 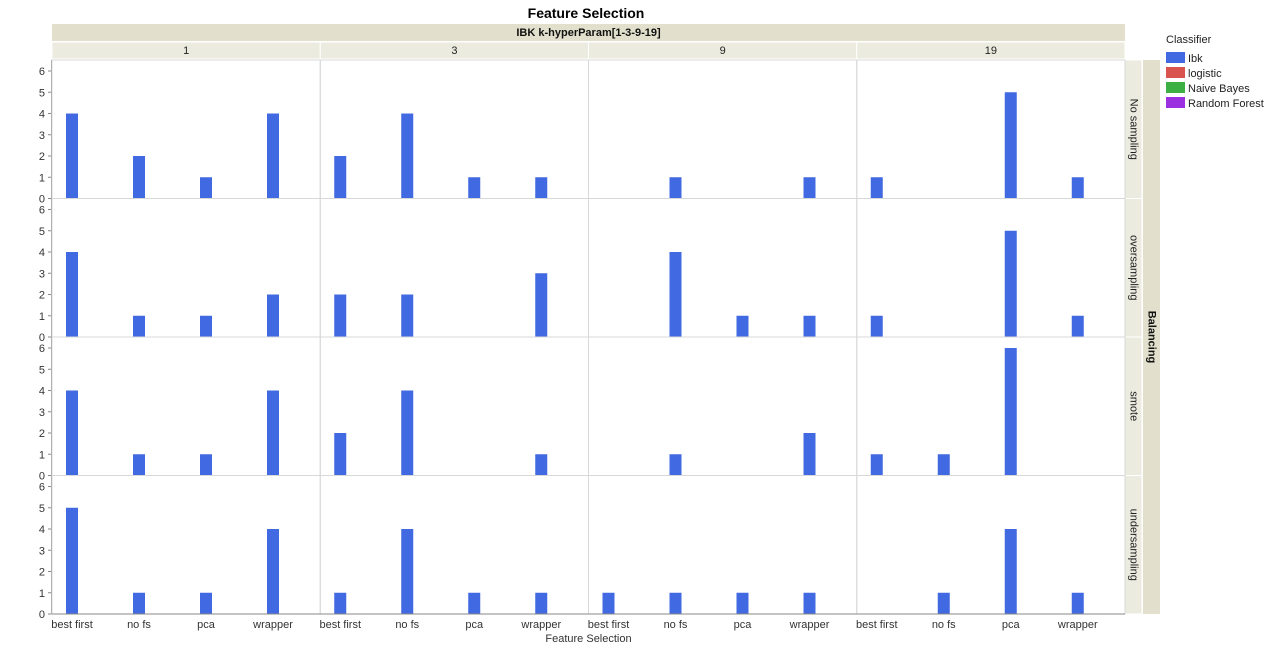 What do you see at coordinates (876, 326) in the screenshot?
I see `bar-best-first-k19-oversampling` at bounding box center [876, 326].